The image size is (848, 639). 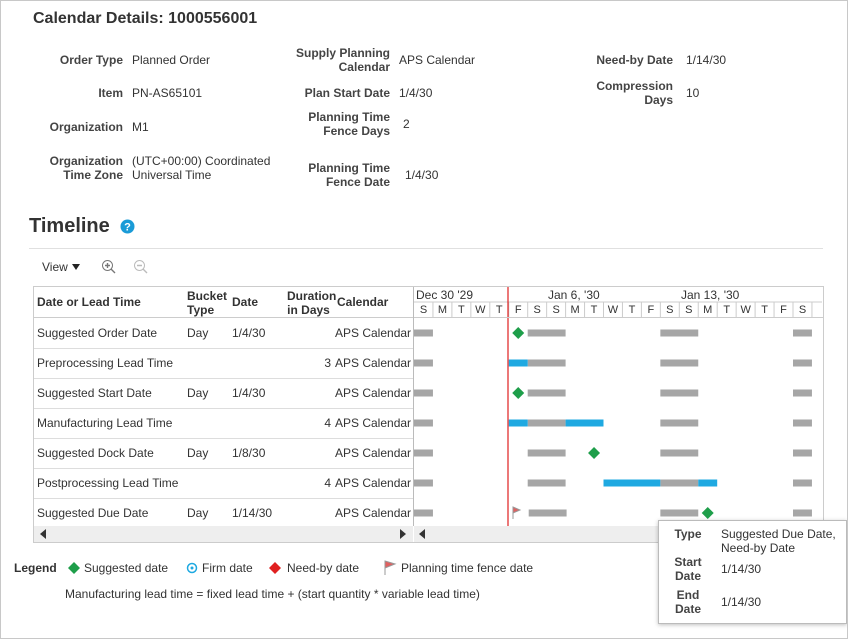 I want to click on cell: 1/14/30, so click(x=252, y=513).